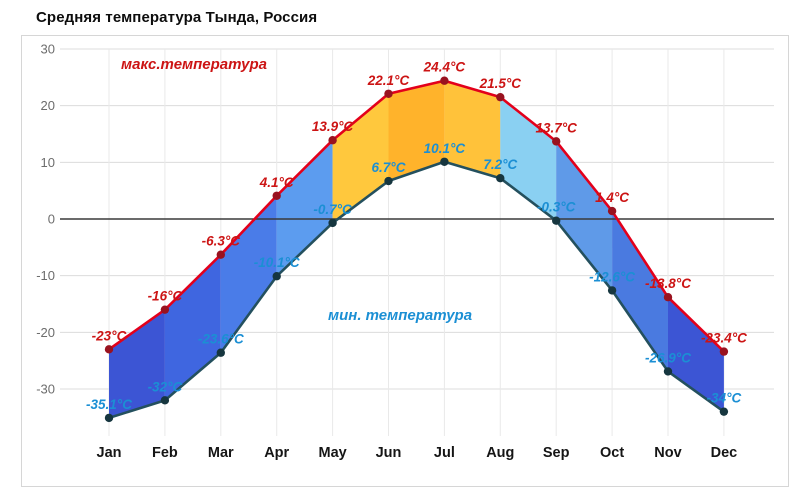 This screenshot has width=808, height=494. I want to click on svg-text: -32°C, so click(165, 386).